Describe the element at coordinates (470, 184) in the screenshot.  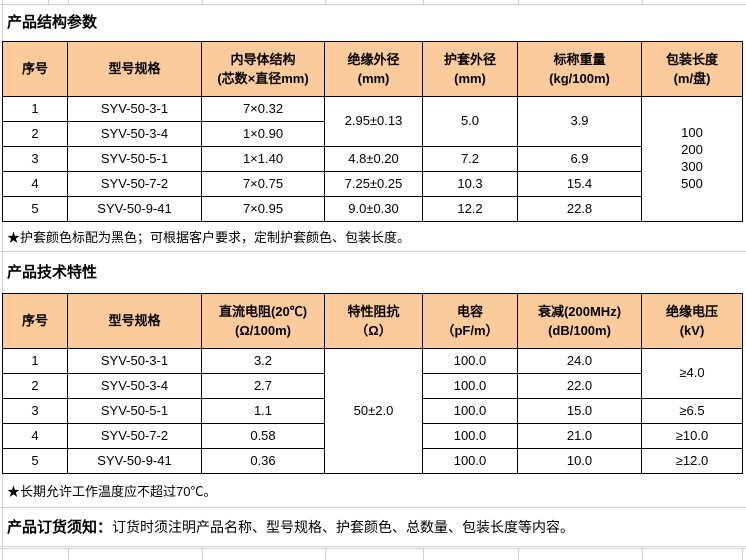
I see `cell-jacket-od: 10.3` at that location.